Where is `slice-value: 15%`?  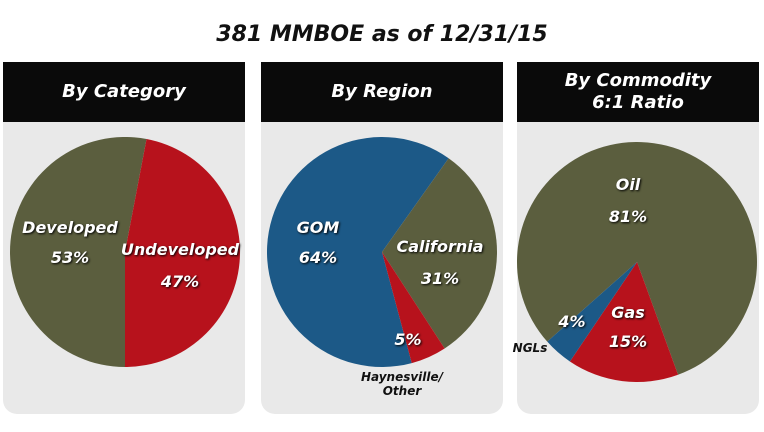 slice-value: 15% is located at coordinates (628, 341).